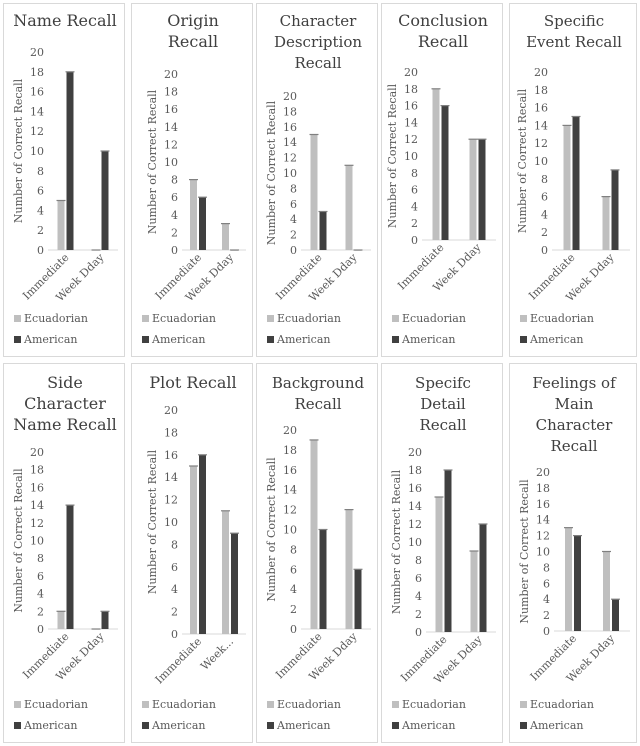 The width and height of the screenshot is (640, 746). Describe the element at coordinates (193, 20) in the screenshot. I see `chart-title: Origin` at that location.